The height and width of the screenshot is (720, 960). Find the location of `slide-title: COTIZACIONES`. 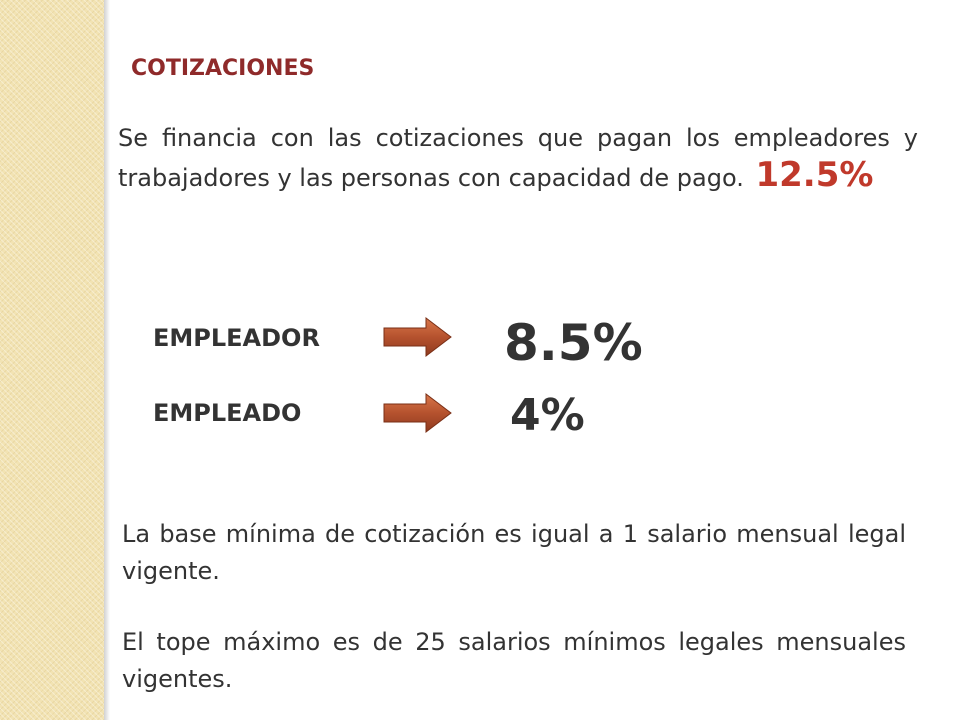

slide-title: COTIZACIONES is located at coordinates (223, 68).